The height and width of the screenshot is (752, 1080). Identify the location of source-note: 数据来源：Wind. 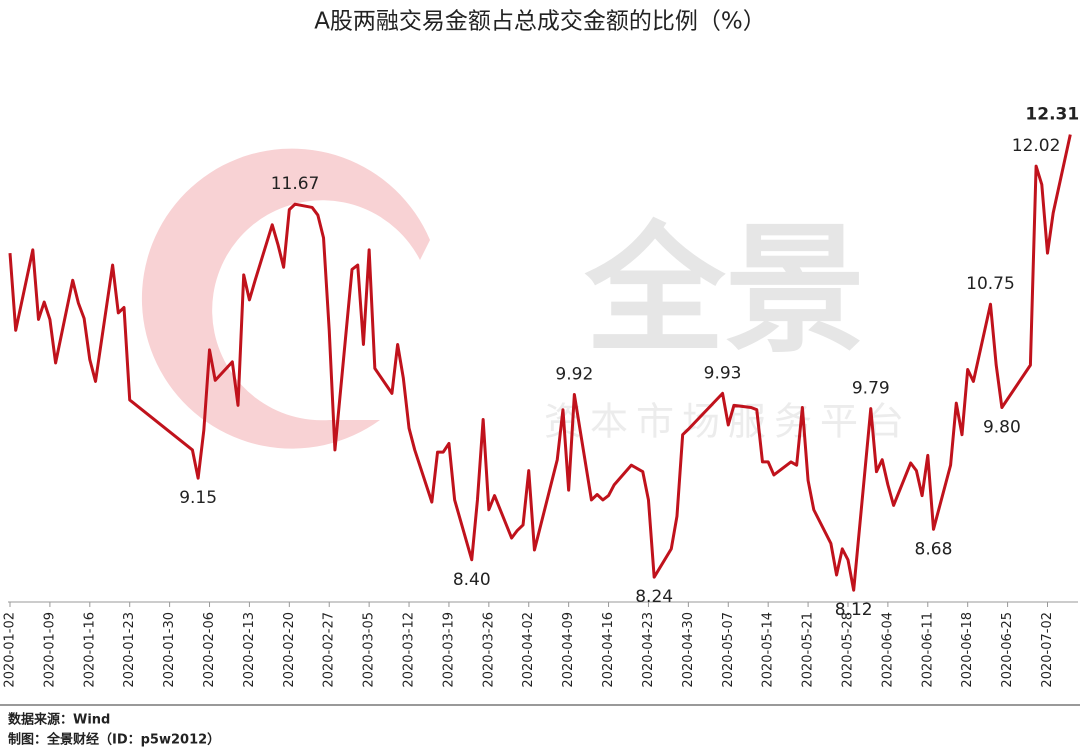
(59, 720).